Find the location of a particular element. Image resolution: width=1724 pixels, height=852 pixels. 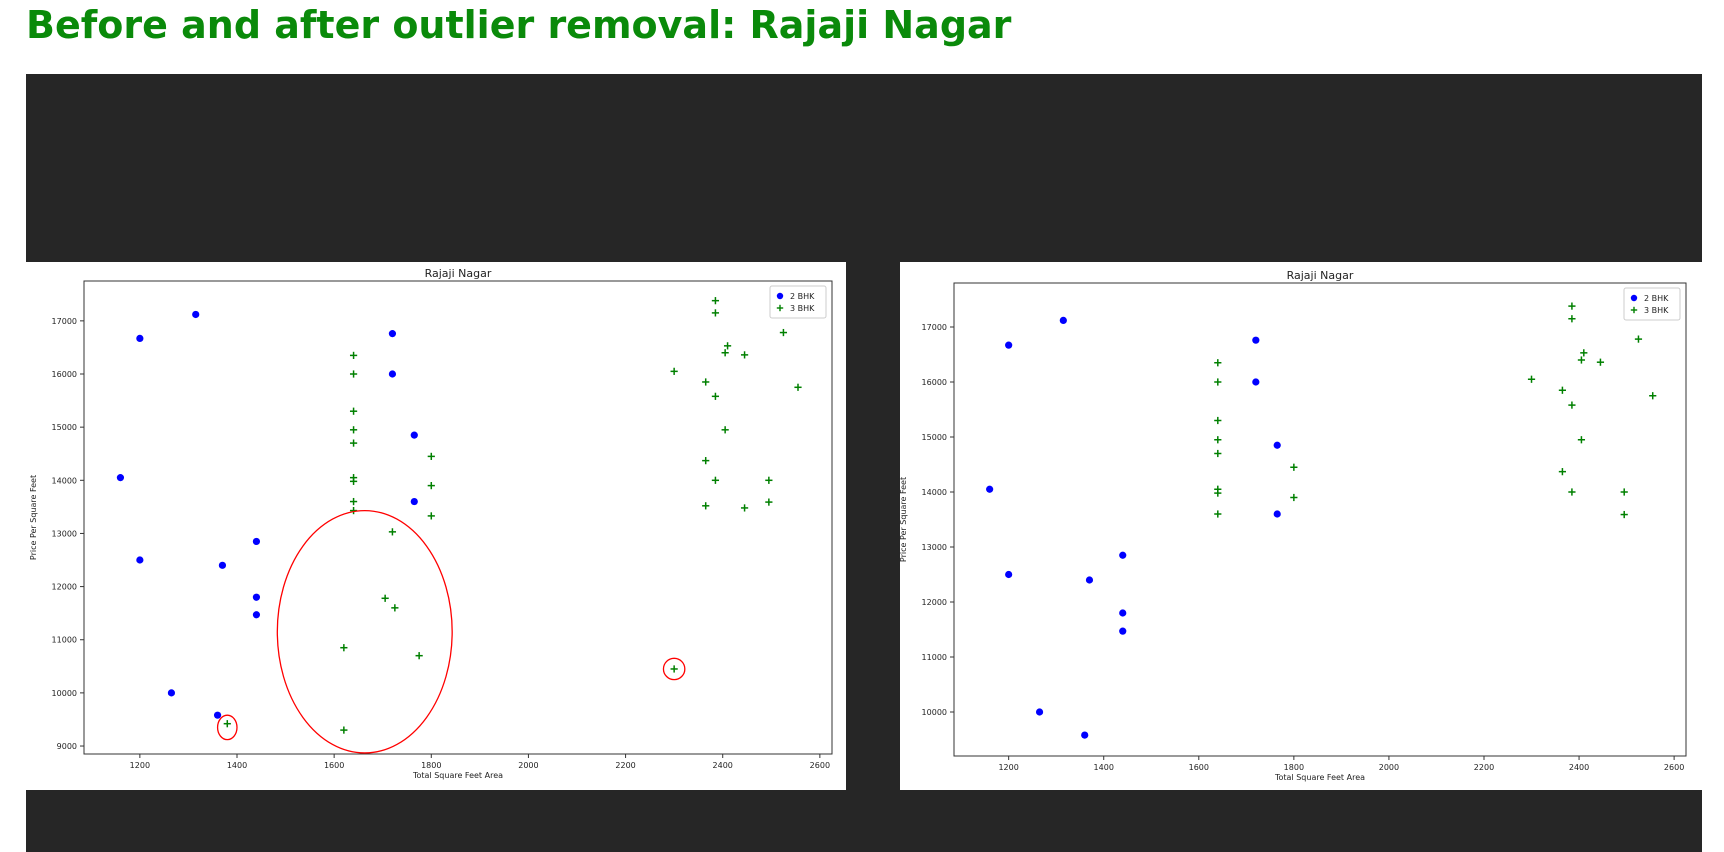

legend-marker-2bhk is located at coordinates (780, 296).